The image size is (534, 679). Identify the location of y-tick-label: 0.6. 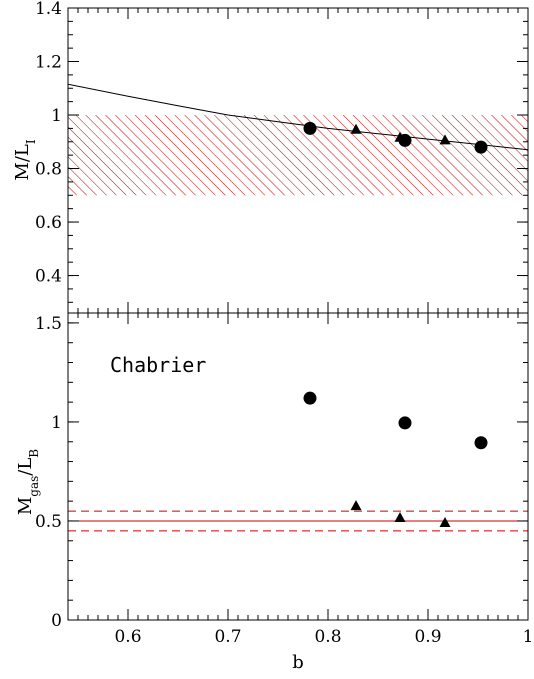
(48, 223).